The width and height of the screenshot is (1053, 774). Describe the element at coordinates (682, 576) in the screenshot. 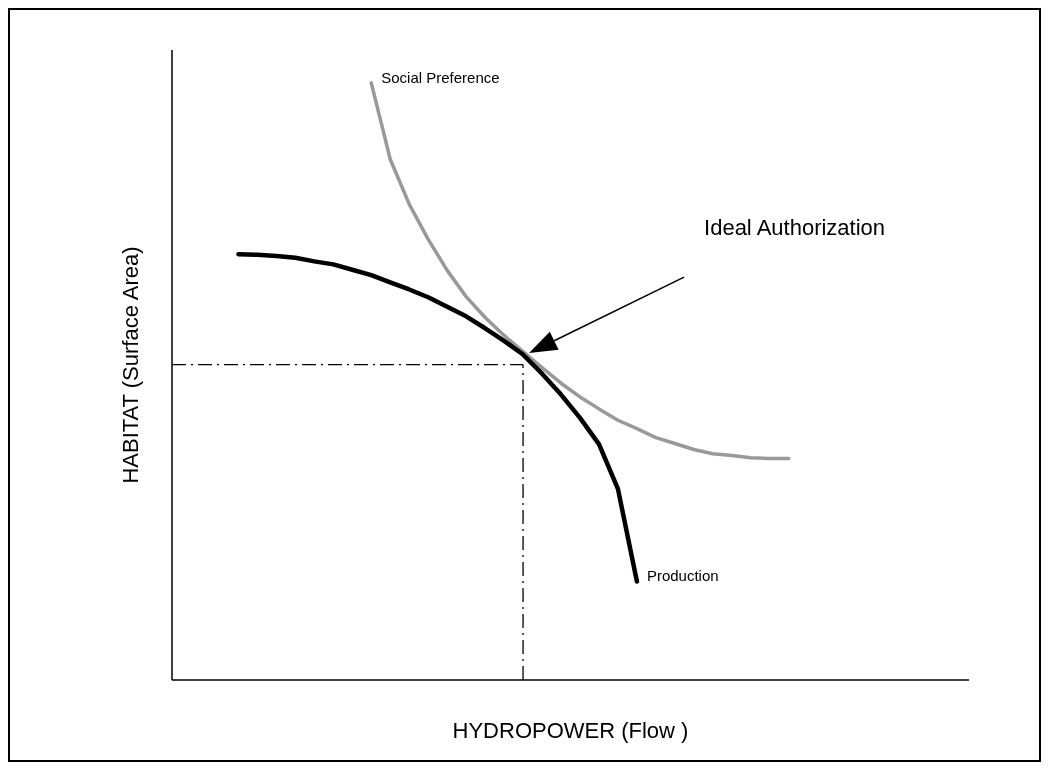

I see `series-label: Production` at that location.